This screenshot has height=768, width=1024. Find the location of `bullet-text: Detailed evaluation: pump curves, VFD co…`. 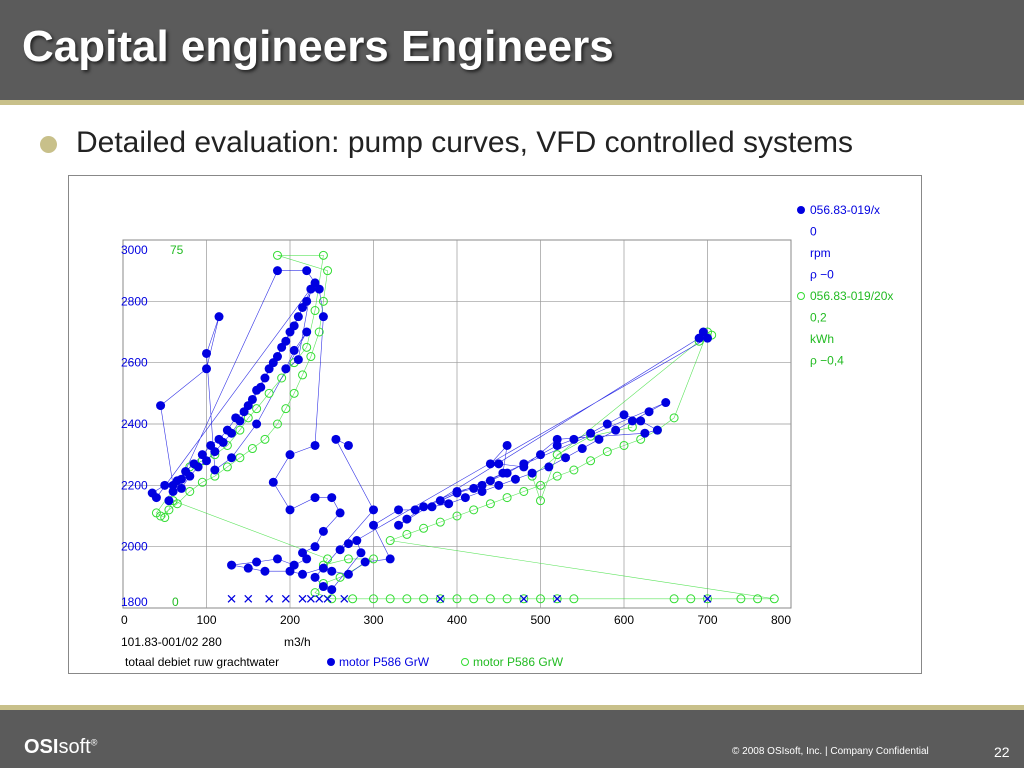

bullet-text: Detailed evaluation: pump curves, VFD co… is located at coordinates (465, 142).